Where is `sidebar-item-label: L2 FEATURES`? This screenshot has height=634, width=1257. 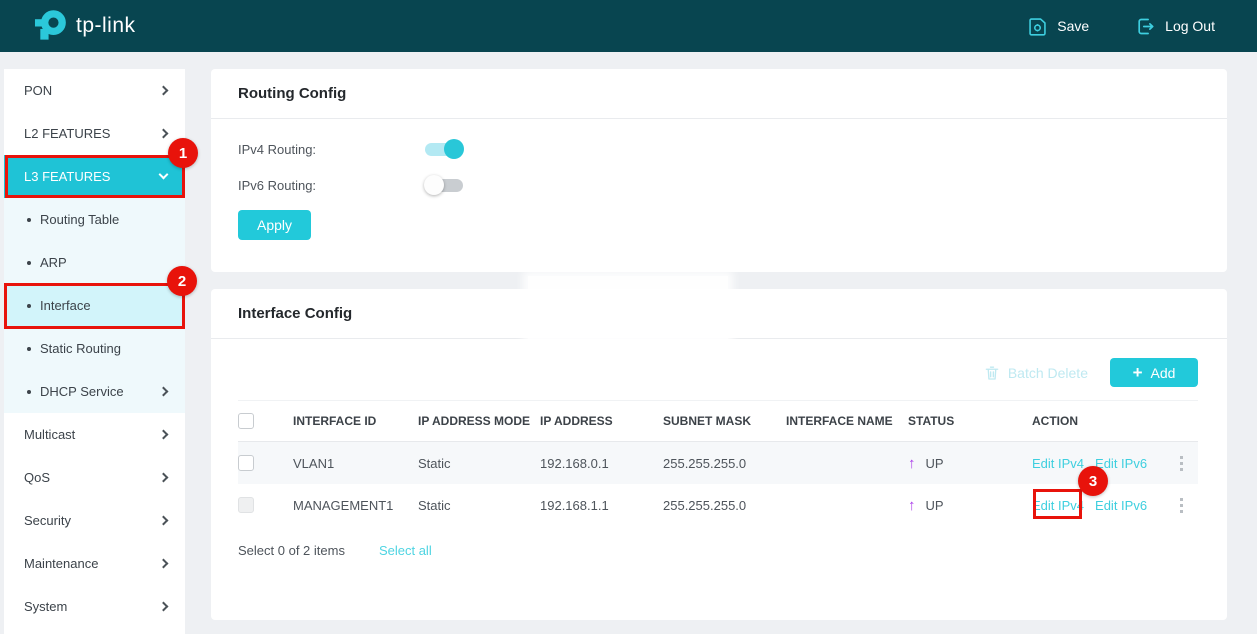 sidebar-item-label: L2 FEATURES is located at coordinates (67, 133).